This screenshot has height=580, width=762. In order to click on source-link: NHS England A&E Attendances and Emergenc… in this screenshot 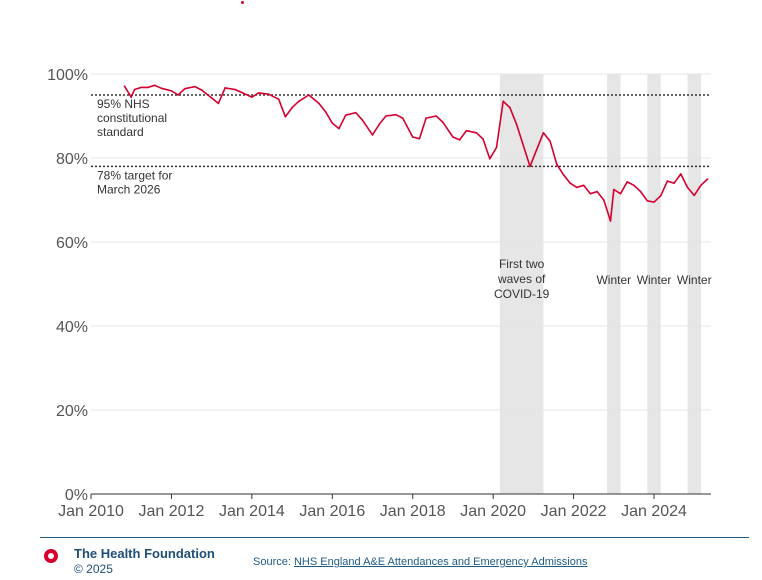, I will do `click(440, 562)`.